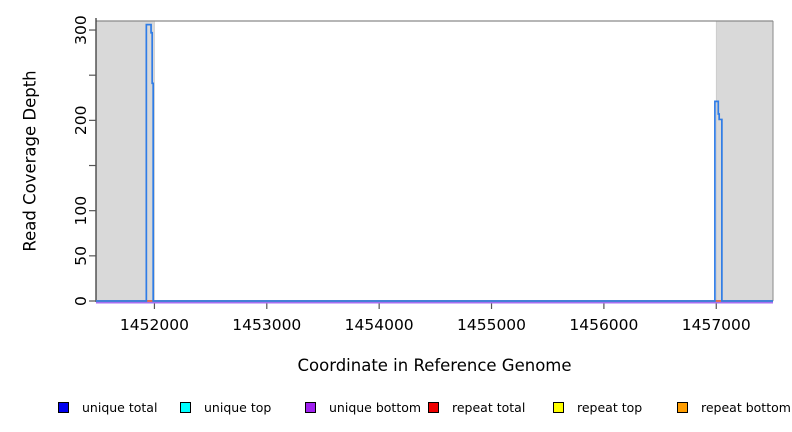 The width and height of the screenshot is (792, 432). What do you see at coordinates (30, 161) in the screenshot?
I see `y-axis-title: Read Coverage Depth` at bounding box center [30, 161].